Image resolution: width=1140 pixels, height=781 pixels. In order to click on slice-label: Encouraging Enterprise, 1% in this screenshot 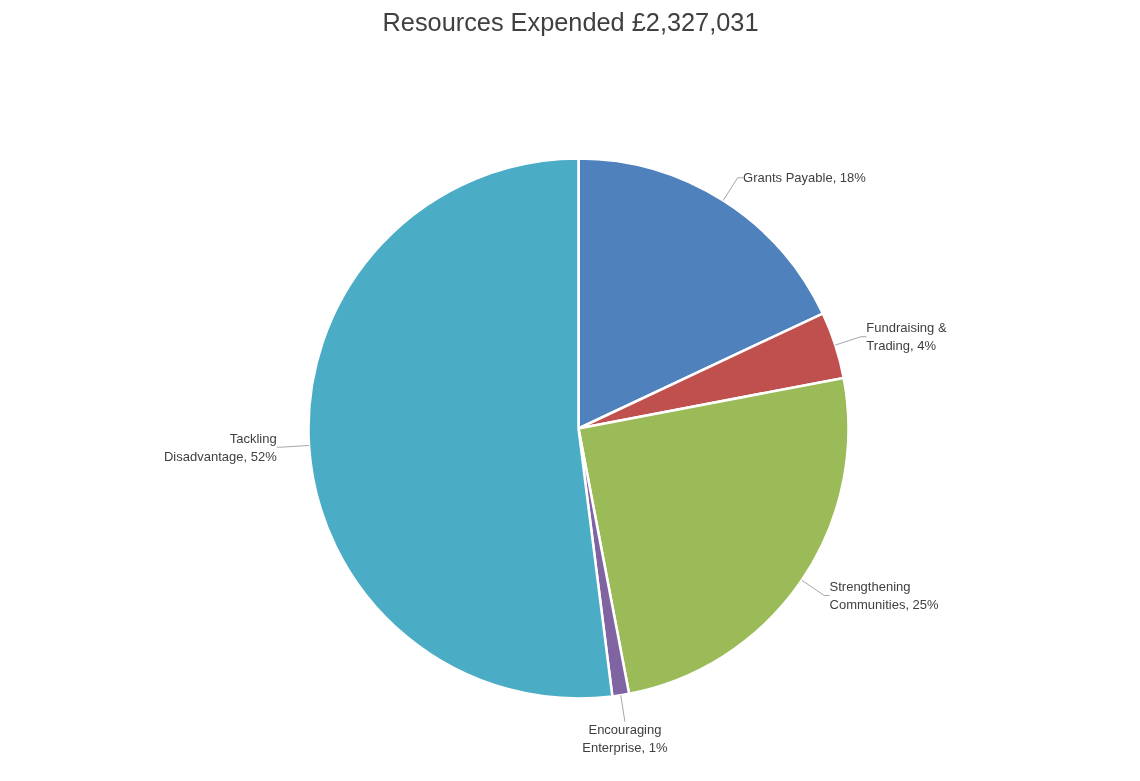, I will do `click(625, 738)`.